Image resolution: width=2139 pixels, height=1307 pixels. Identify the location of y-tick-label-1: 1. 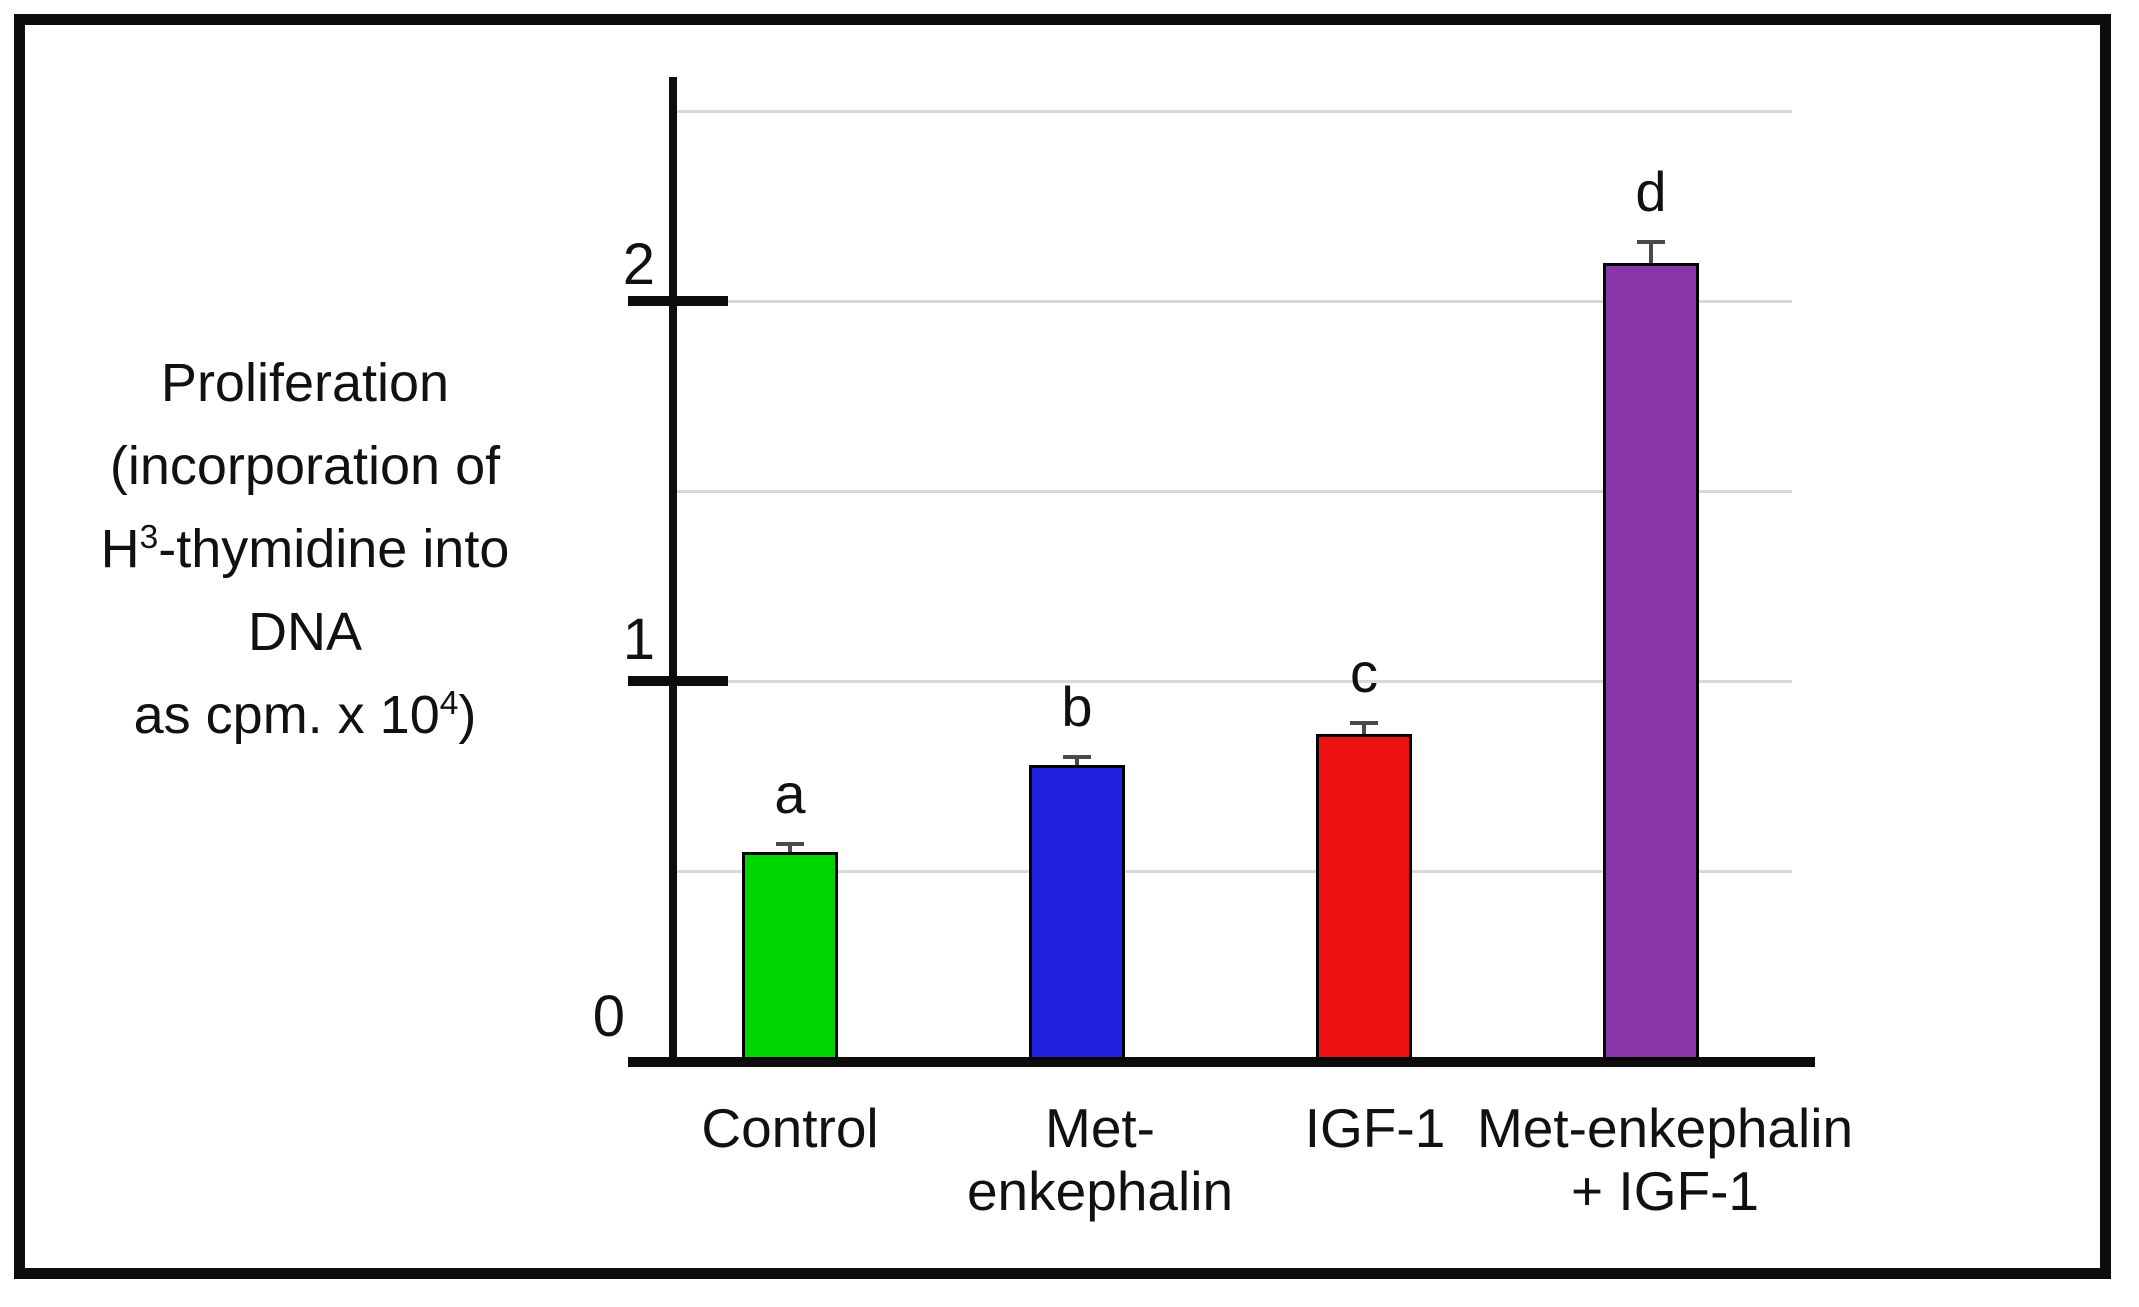
(638, 639).